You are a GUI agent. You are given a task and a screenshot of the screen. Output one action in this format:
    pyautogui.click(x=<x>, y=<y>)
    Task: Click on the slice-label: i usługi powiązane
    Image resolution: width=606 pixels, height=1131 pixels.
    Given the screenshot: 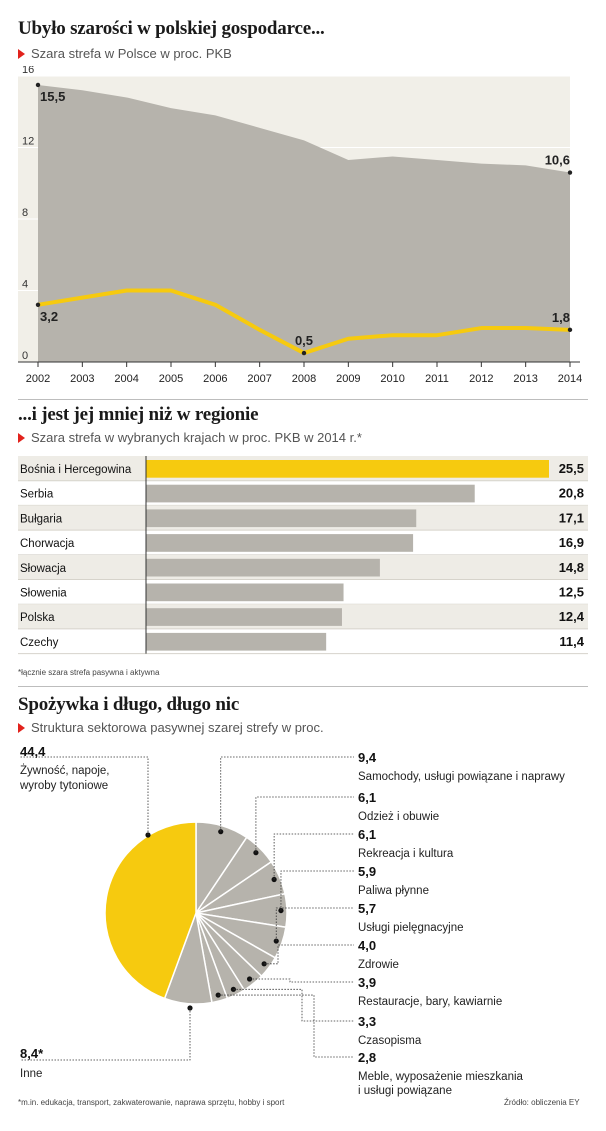 What is the action you would take?
    pyautogui.click(x=405, y=1091)
    